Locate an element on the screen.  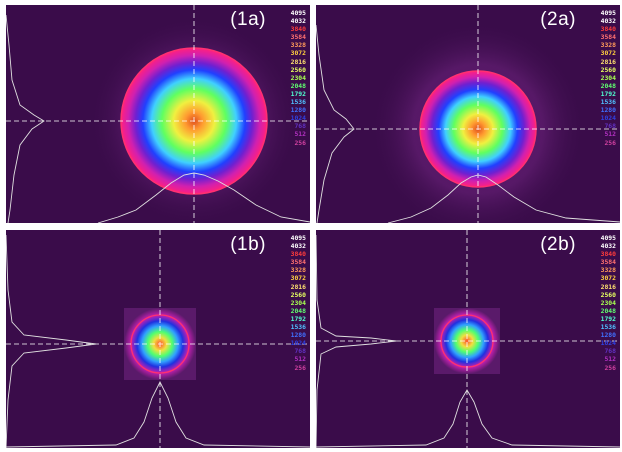
panel-label: (2a) is located at coordinates (558, 19).